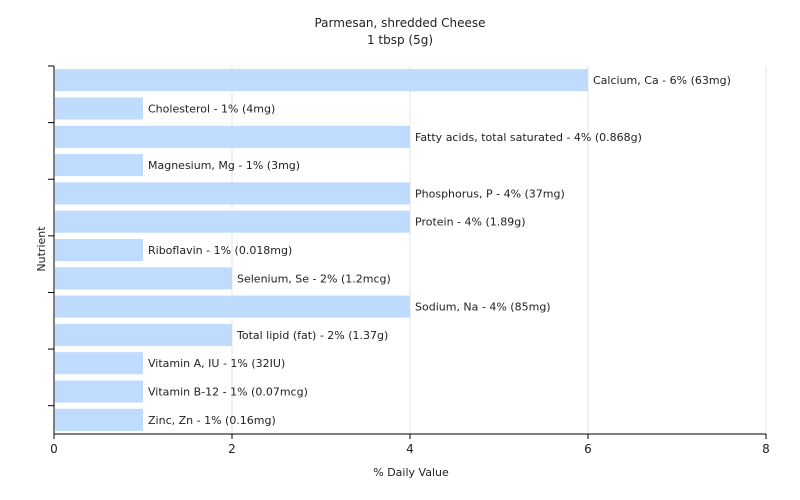 This screenshot has width=800, height=500. Describe the element at coordinates (232, 449) in the screenshot. I see `x-tick-label: 2` at that location.